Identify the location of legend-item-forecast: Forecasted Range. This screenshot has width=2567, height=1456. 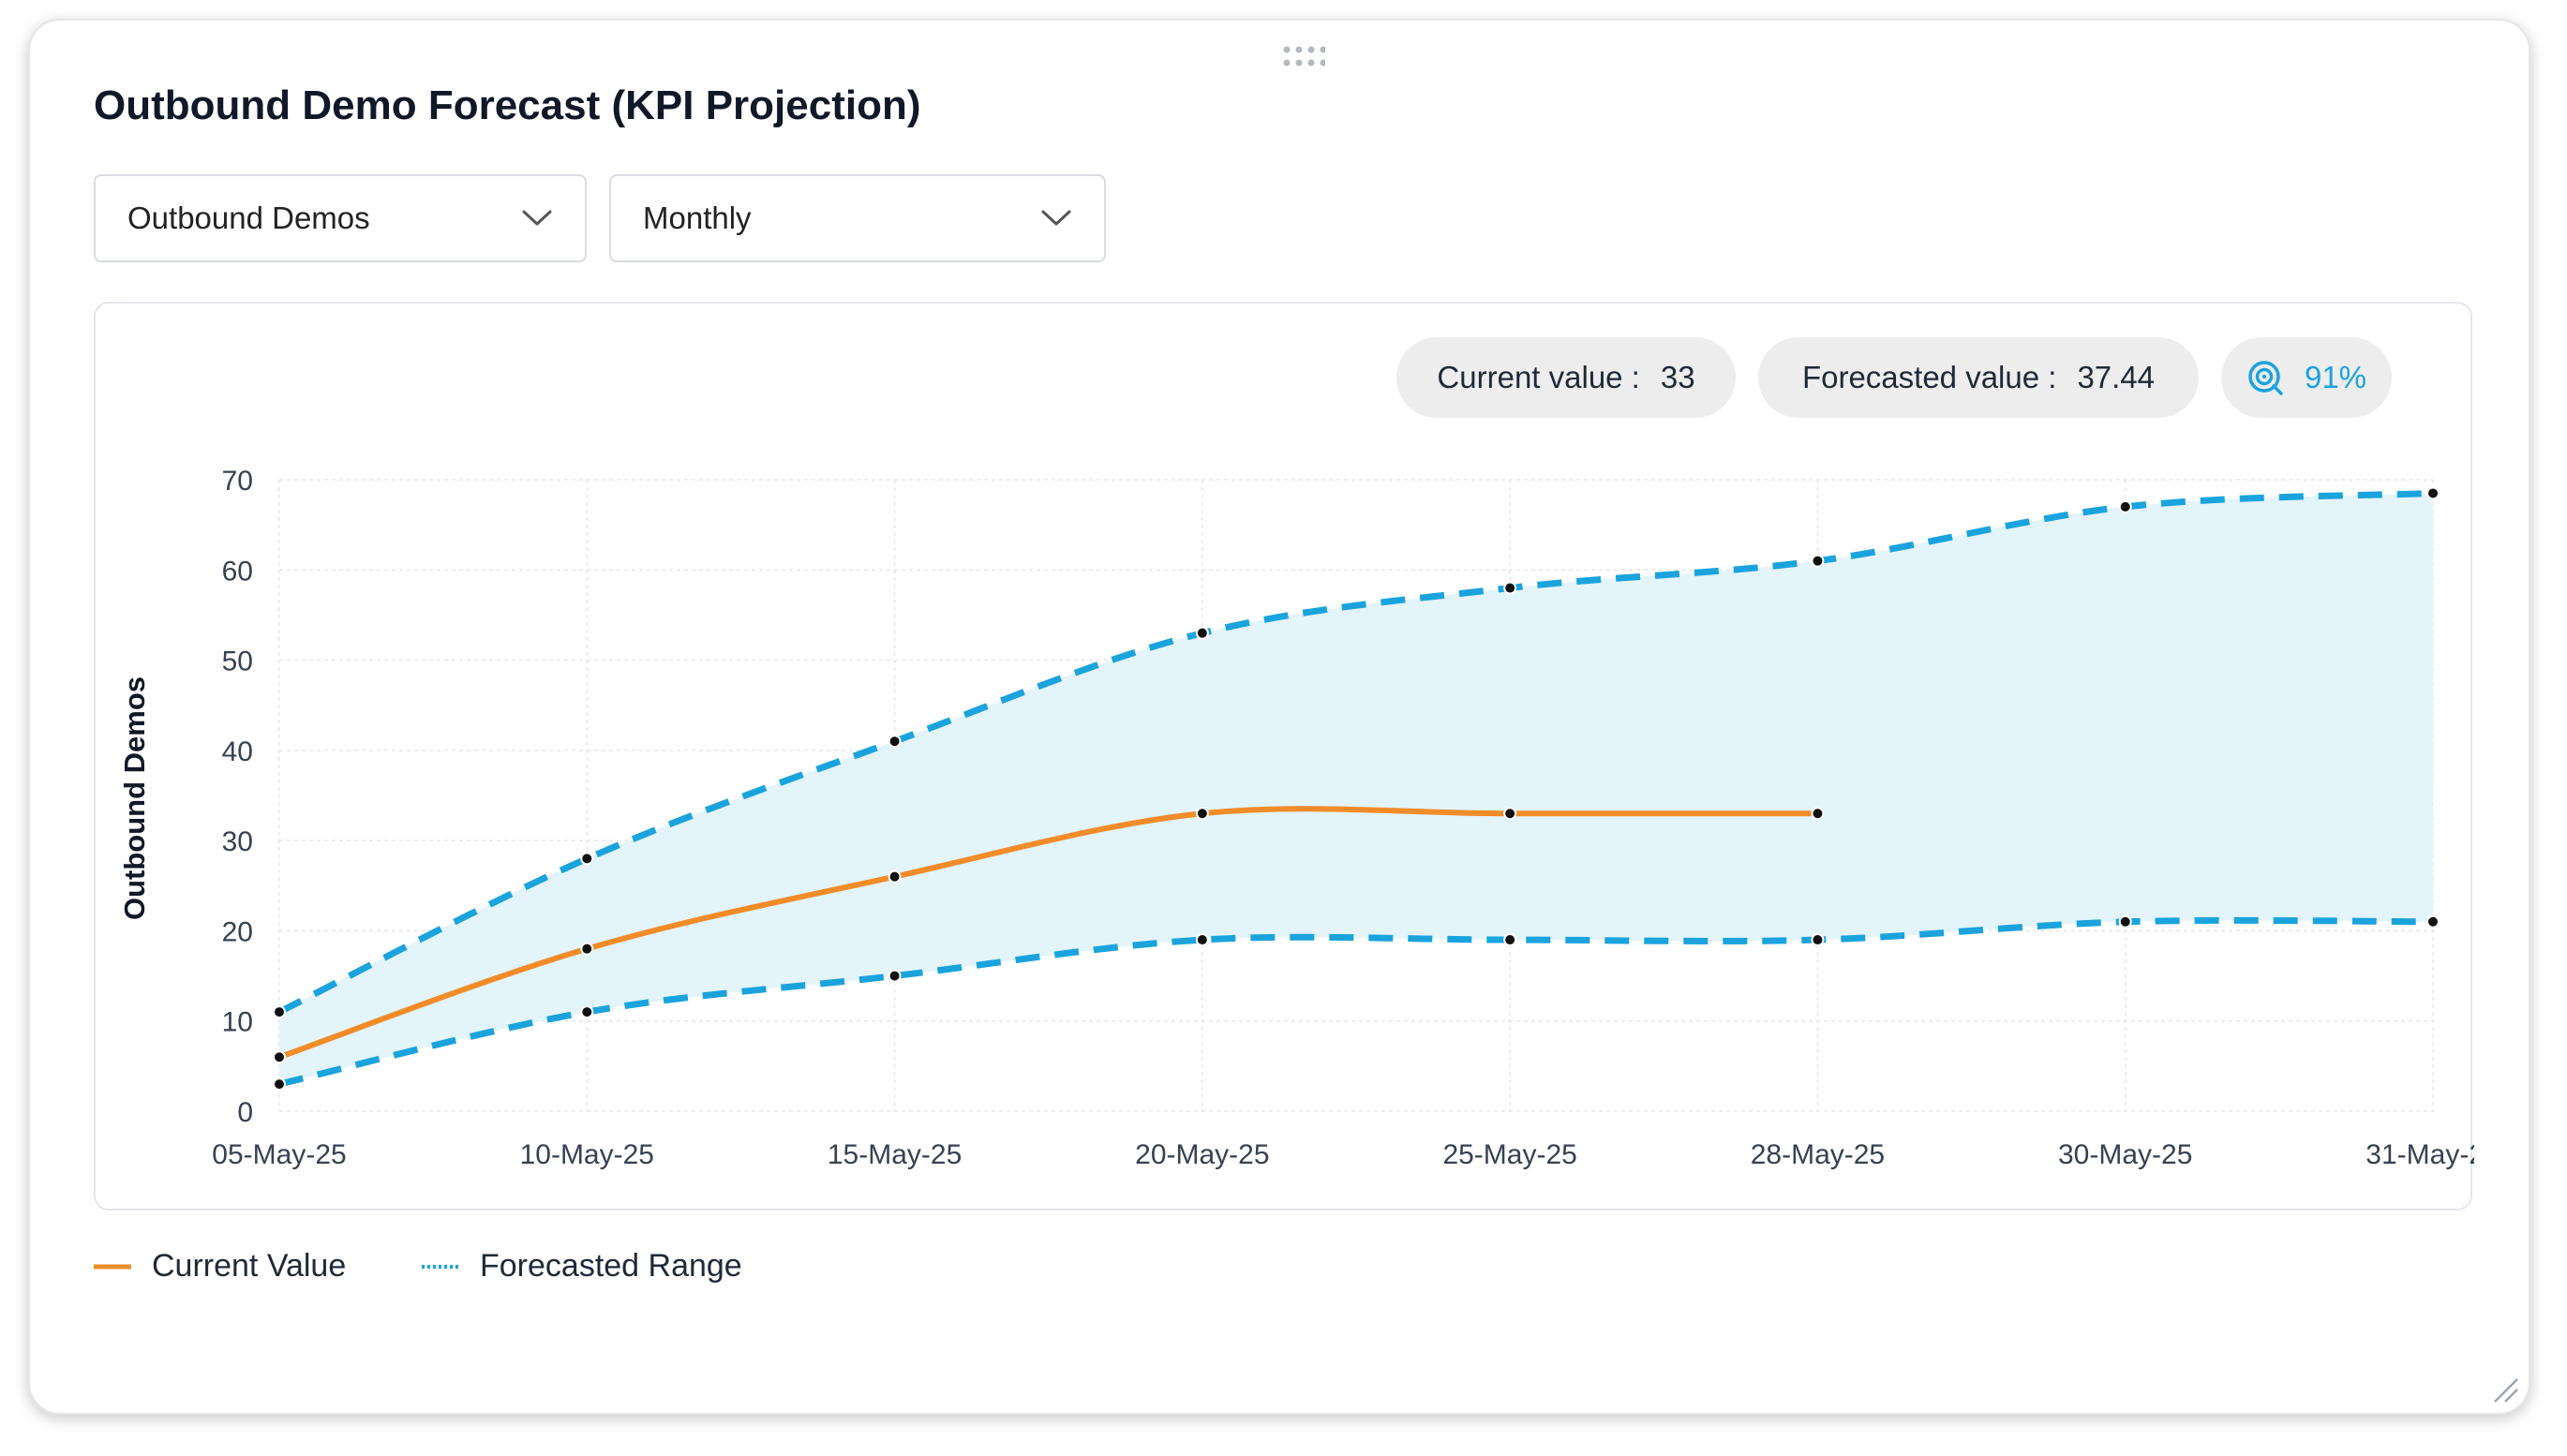
(582, 1266).